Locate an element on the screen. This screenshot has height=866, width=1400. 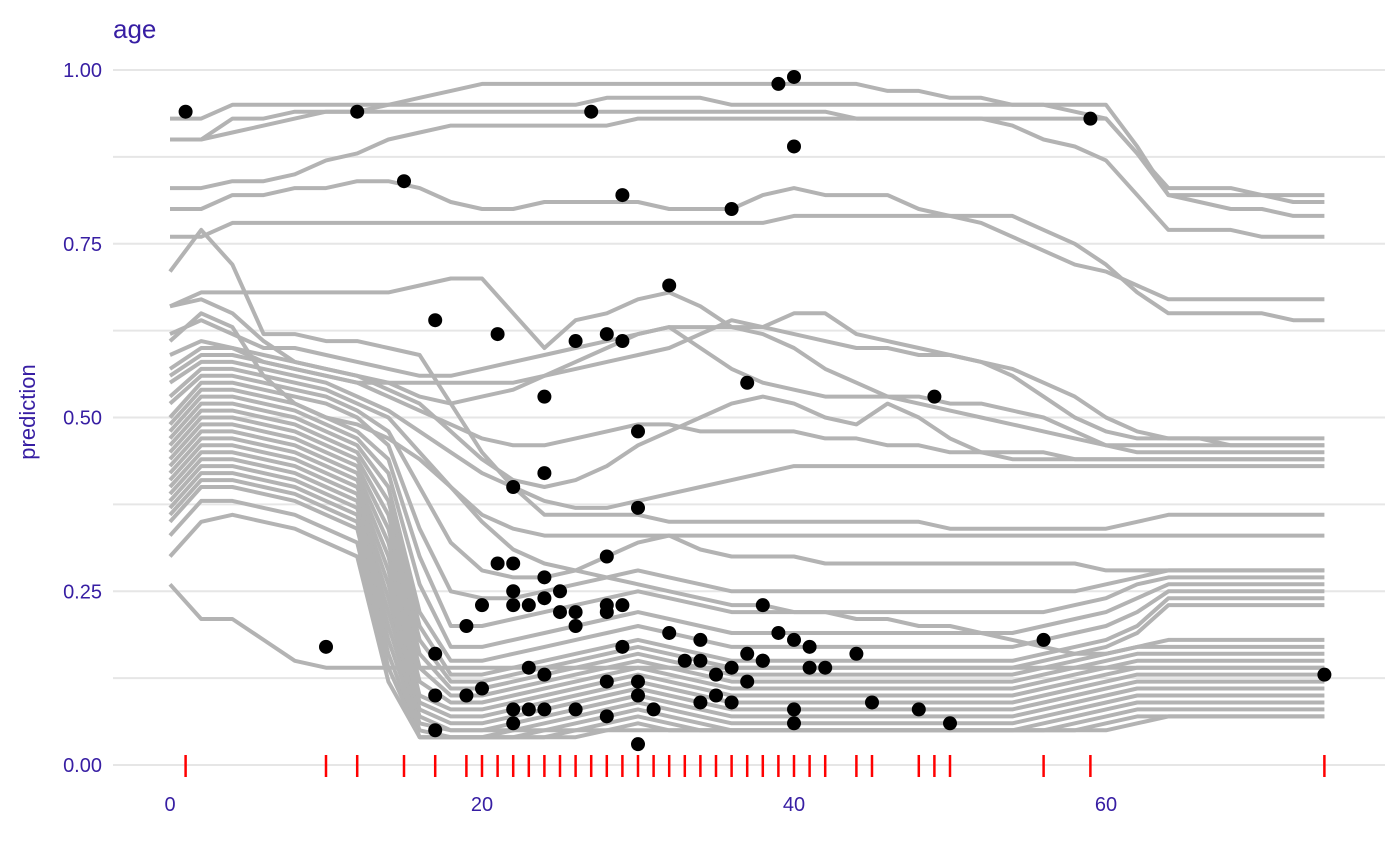
y-tick-label: 0.50 is located at coordinates (82, 419).